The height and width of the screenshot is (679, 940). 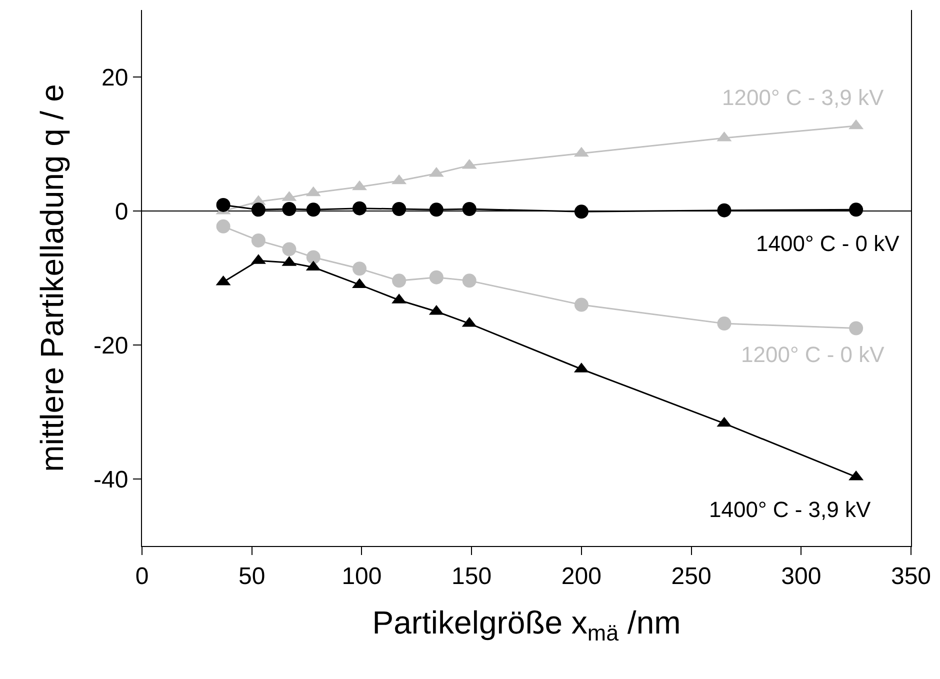 What do you see at coordinates (526, 625) in the screenshot?
I see `x-axis-title: Partikelgröße x$_{mä}$ /nm` at bounding box center [526, 625].